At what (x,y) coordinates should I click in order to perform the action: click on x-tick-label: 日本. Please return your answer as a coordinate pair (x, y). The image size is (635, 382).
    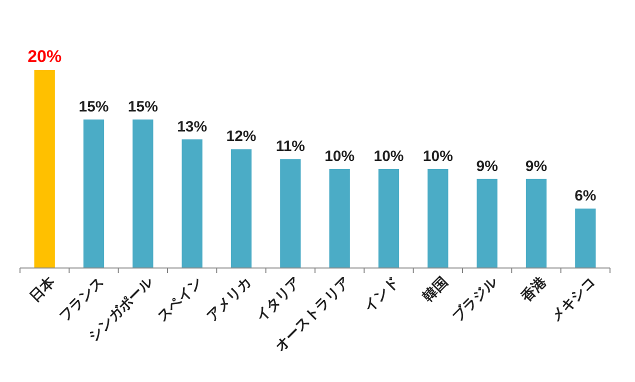
    Looking at the image, I should click on (42, 288).